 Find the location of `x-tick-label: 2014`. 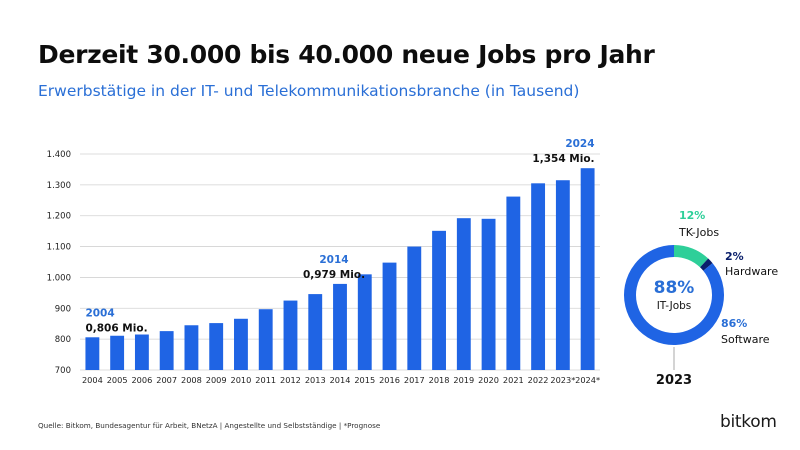

x-tick-label: 2014 is located at coordinates (340, 380).